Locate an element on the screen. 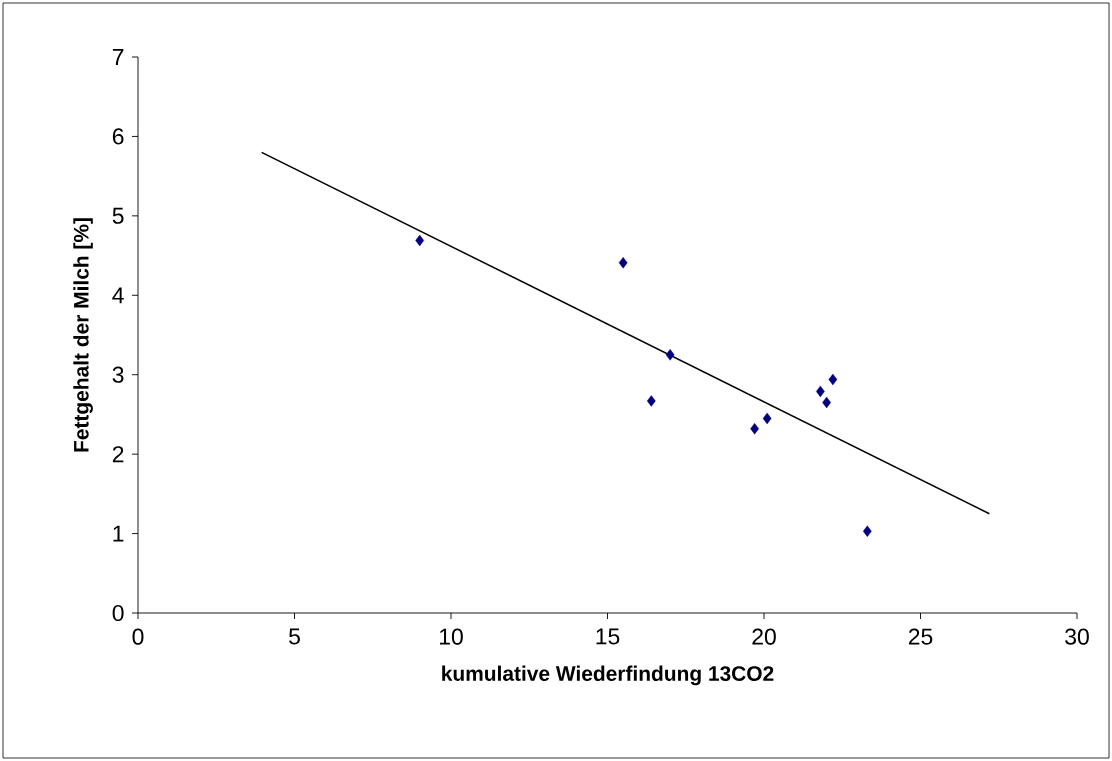 The width and height of the screenshot is (1112, 761). x-tick-label: 0 is located at coordinates (138, 636).